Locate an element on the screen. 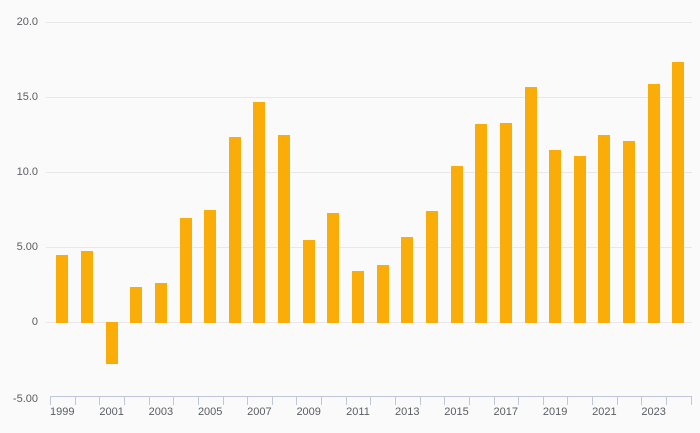 This screenshot has height=433, width=700. bar-2020 is located at coordinates (579, 239).